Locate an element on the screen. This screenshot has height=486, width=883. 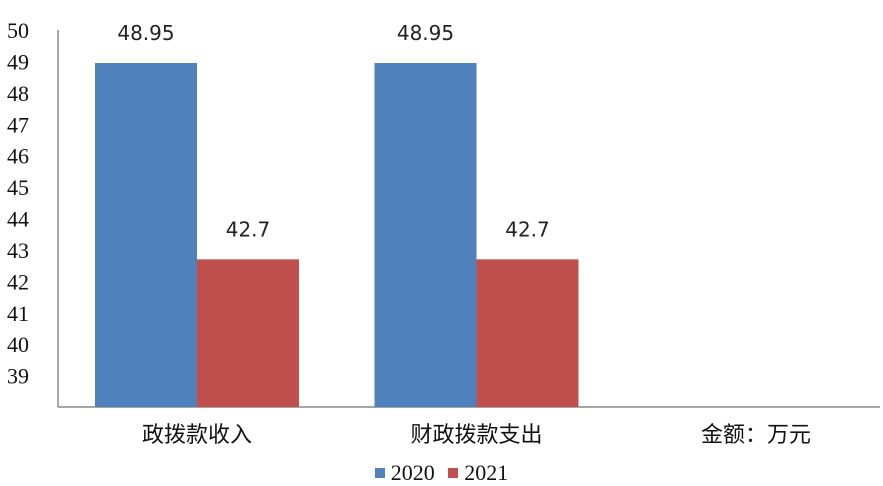
data-label-2020-cat-1: 48.95 is located at coordinates (425, 33).